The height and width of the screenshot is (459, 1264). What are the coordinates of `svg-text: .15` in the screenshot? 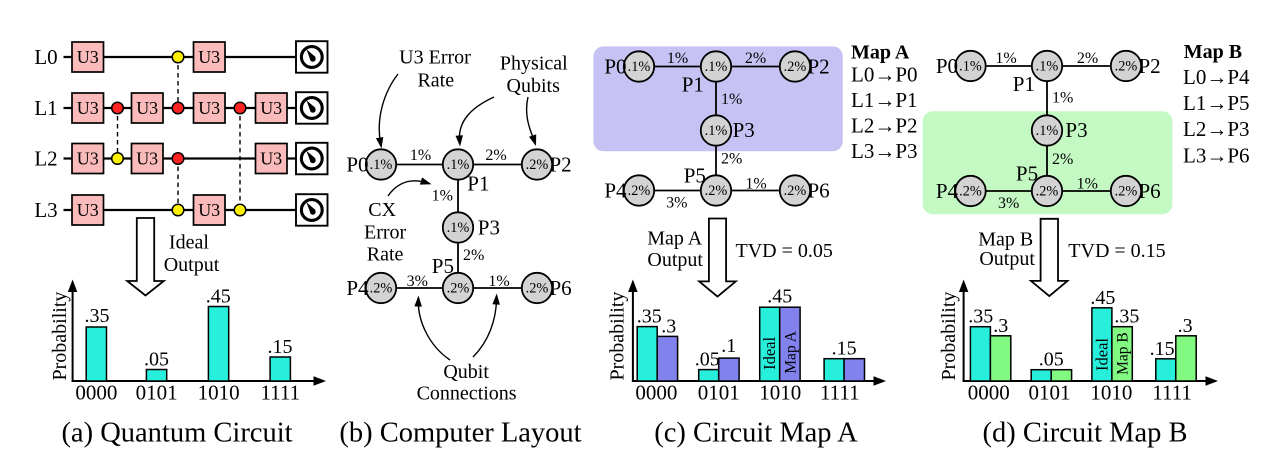 It's located at (1162, 349).